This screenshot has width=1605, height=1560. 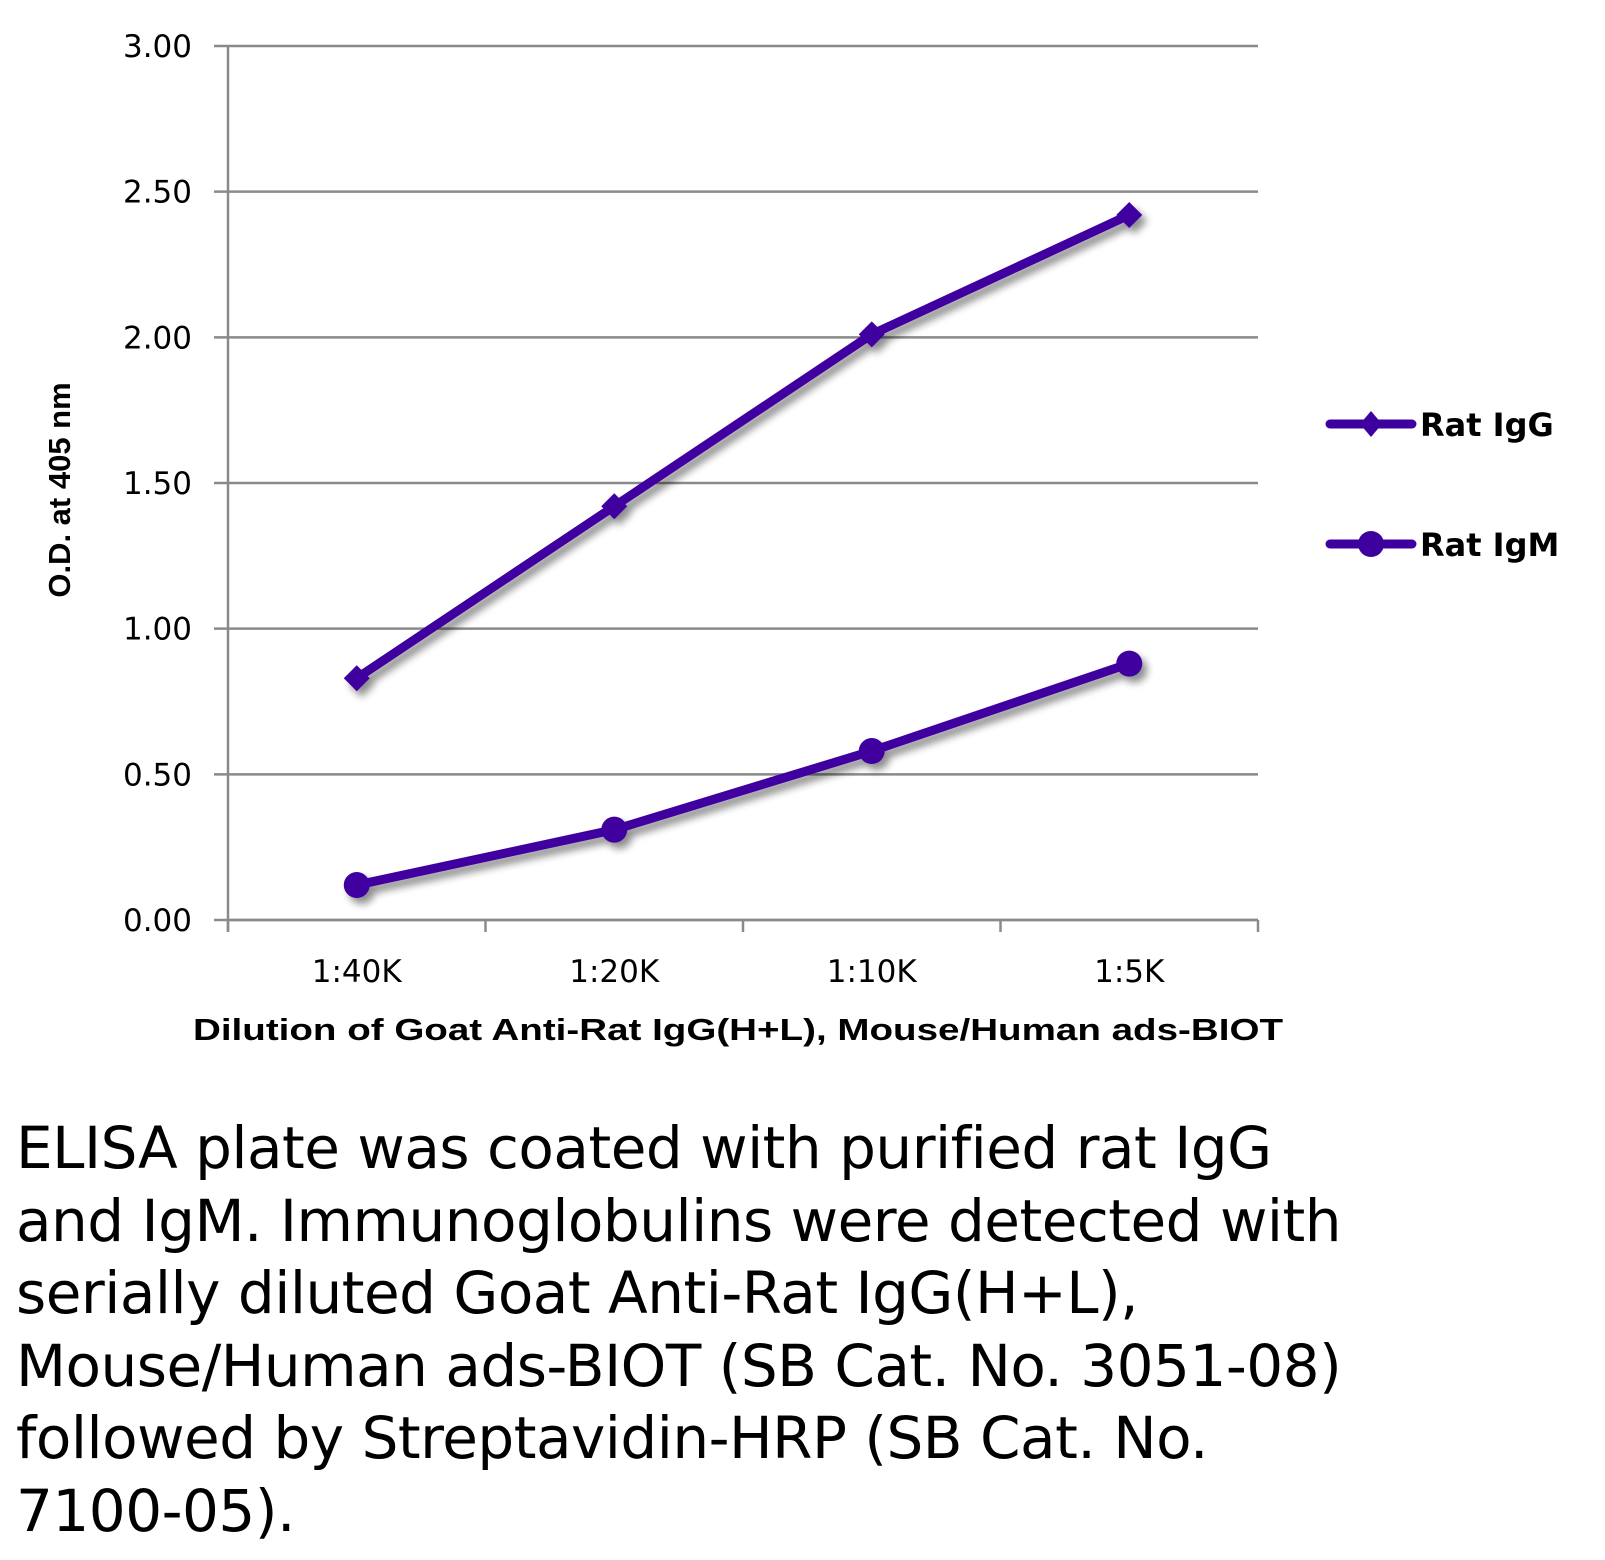 I want to click on legend-item: Rat IgG, so click(x=1439, y=425).